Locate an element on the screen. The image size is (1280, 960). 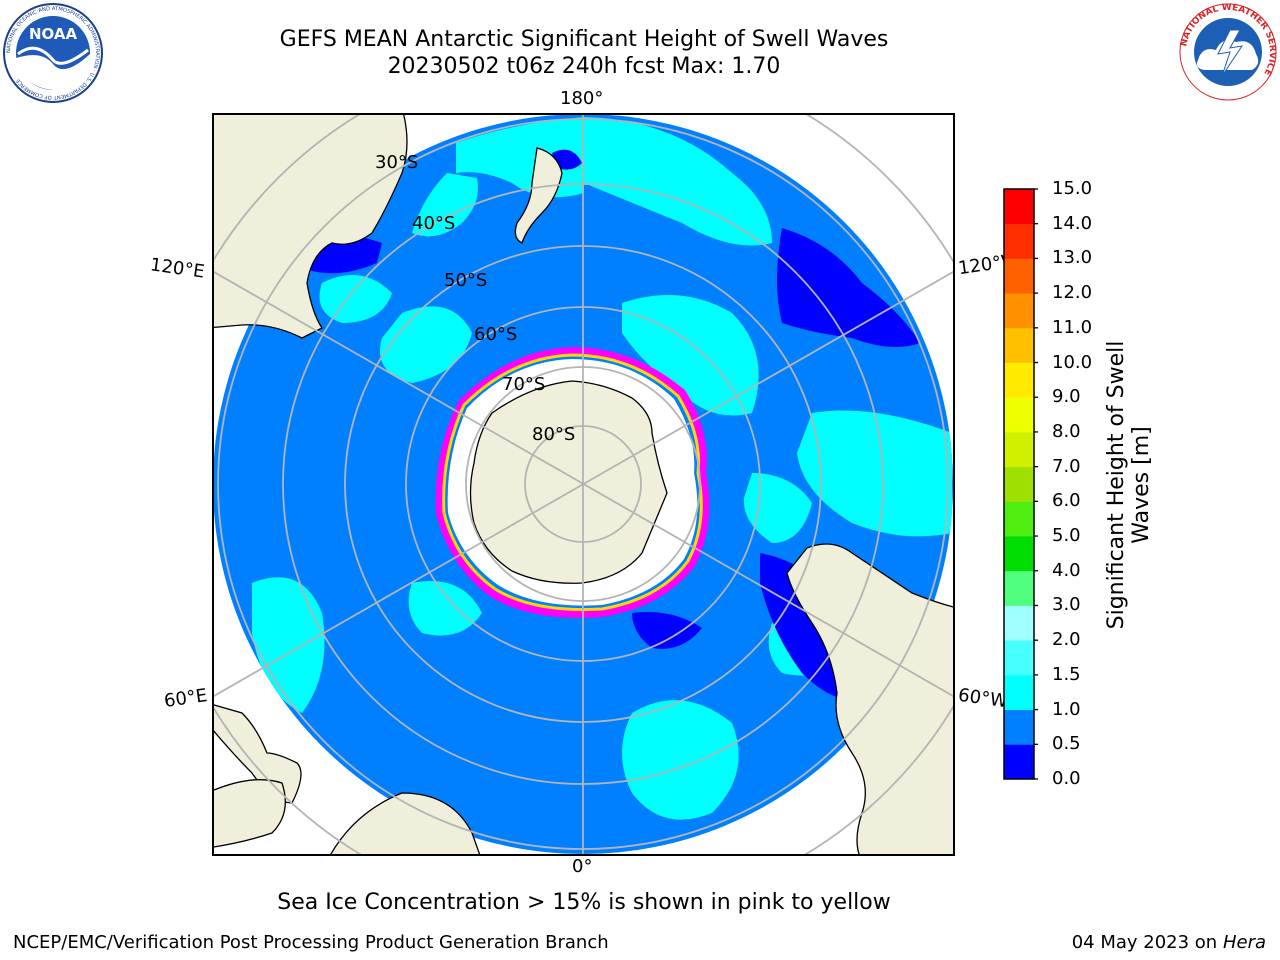
colorbar-title-line2: Waves [m] is located at coordinates (1141, 485).